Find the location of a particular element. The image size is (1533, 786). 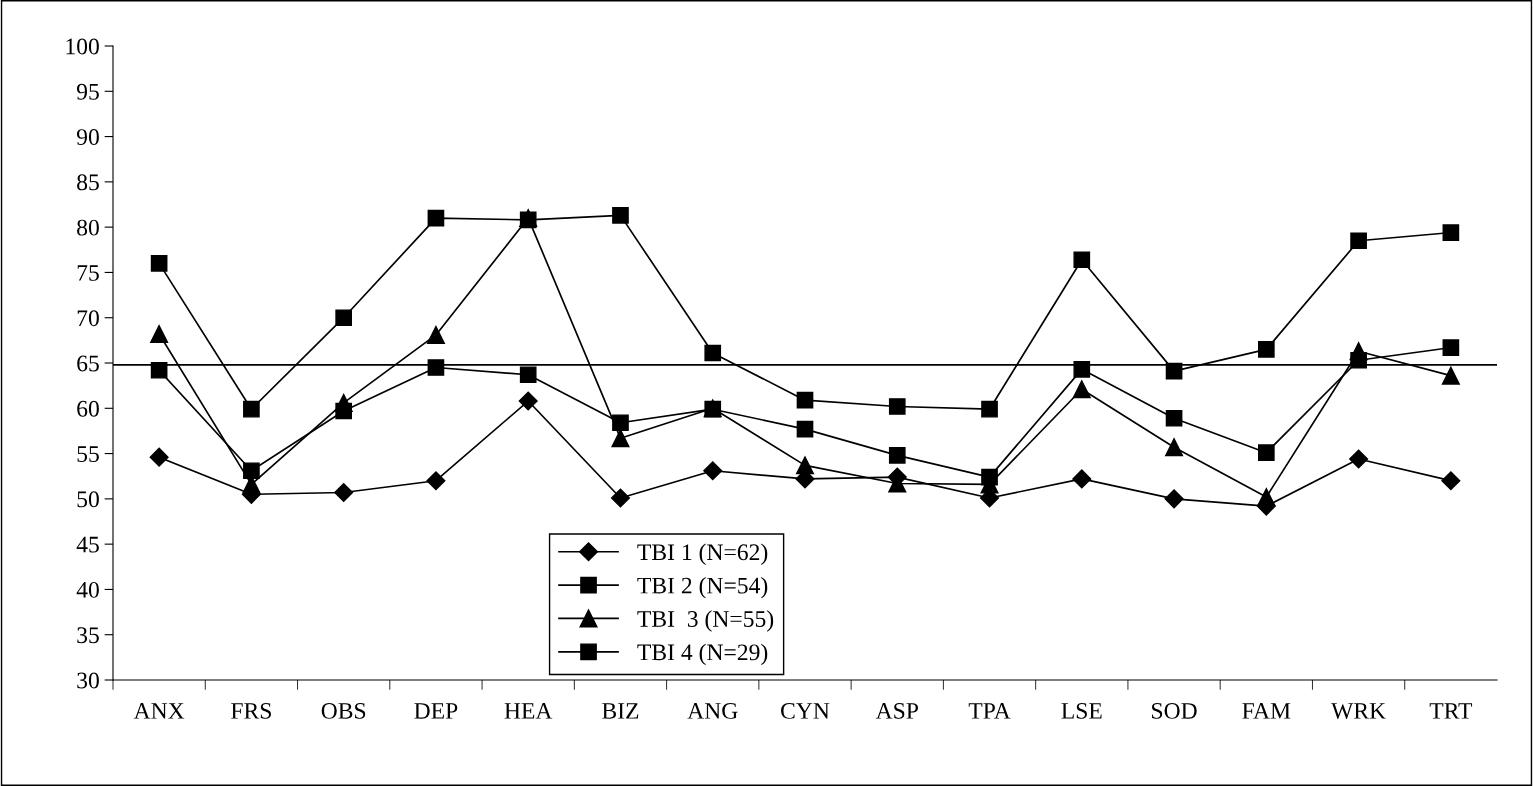

y-tick-label: 35 is located at coordinates (88, 635).